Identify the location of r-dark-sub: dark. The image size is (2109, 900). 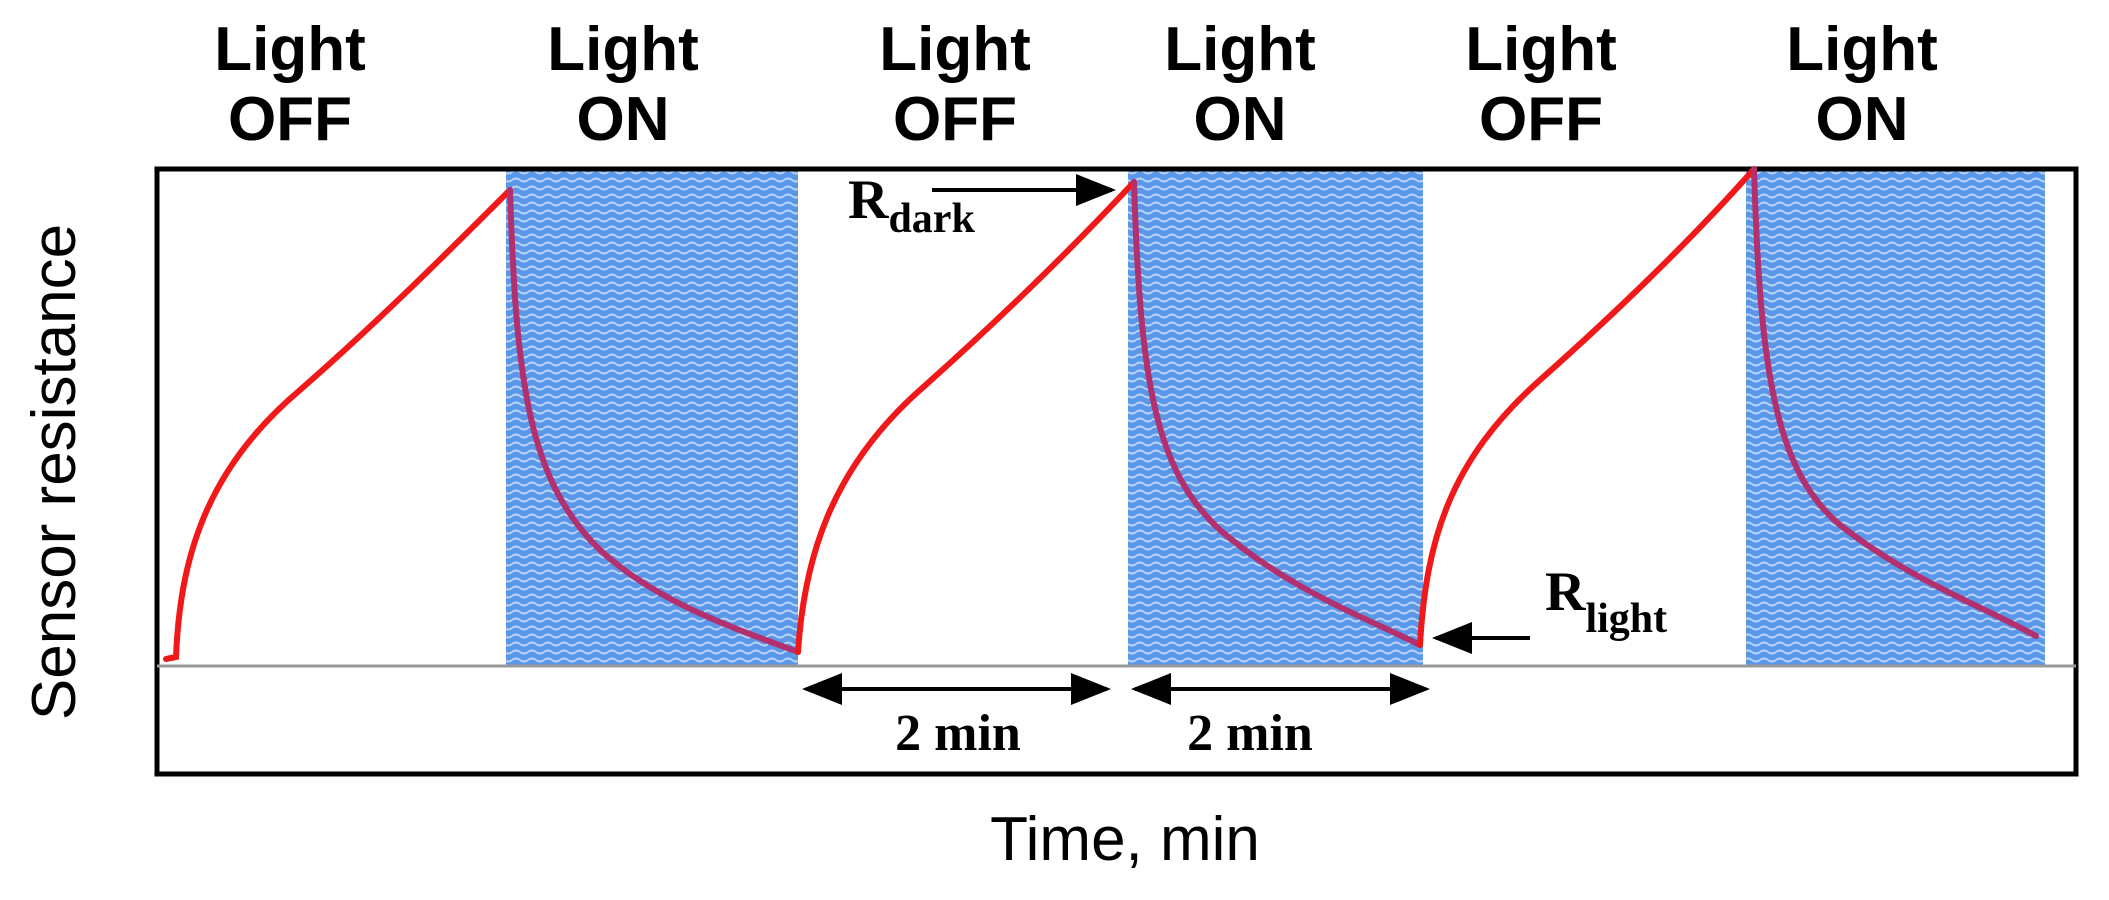
(931, 219).